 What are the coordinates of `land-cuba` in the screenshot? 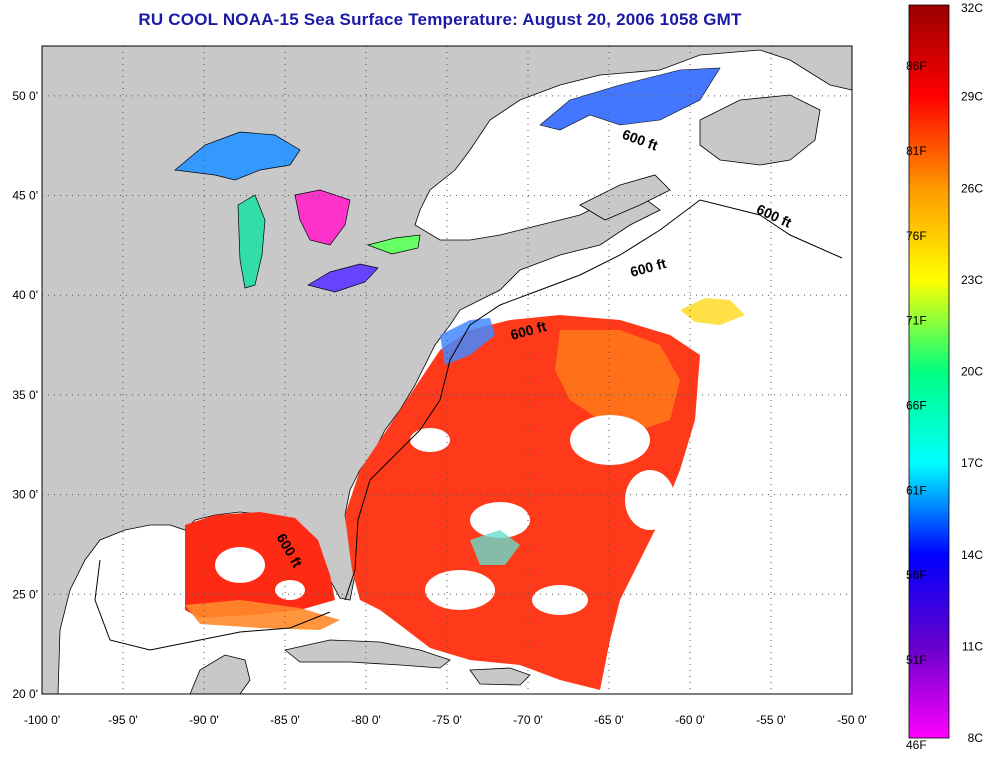 It's located at (367, 654).